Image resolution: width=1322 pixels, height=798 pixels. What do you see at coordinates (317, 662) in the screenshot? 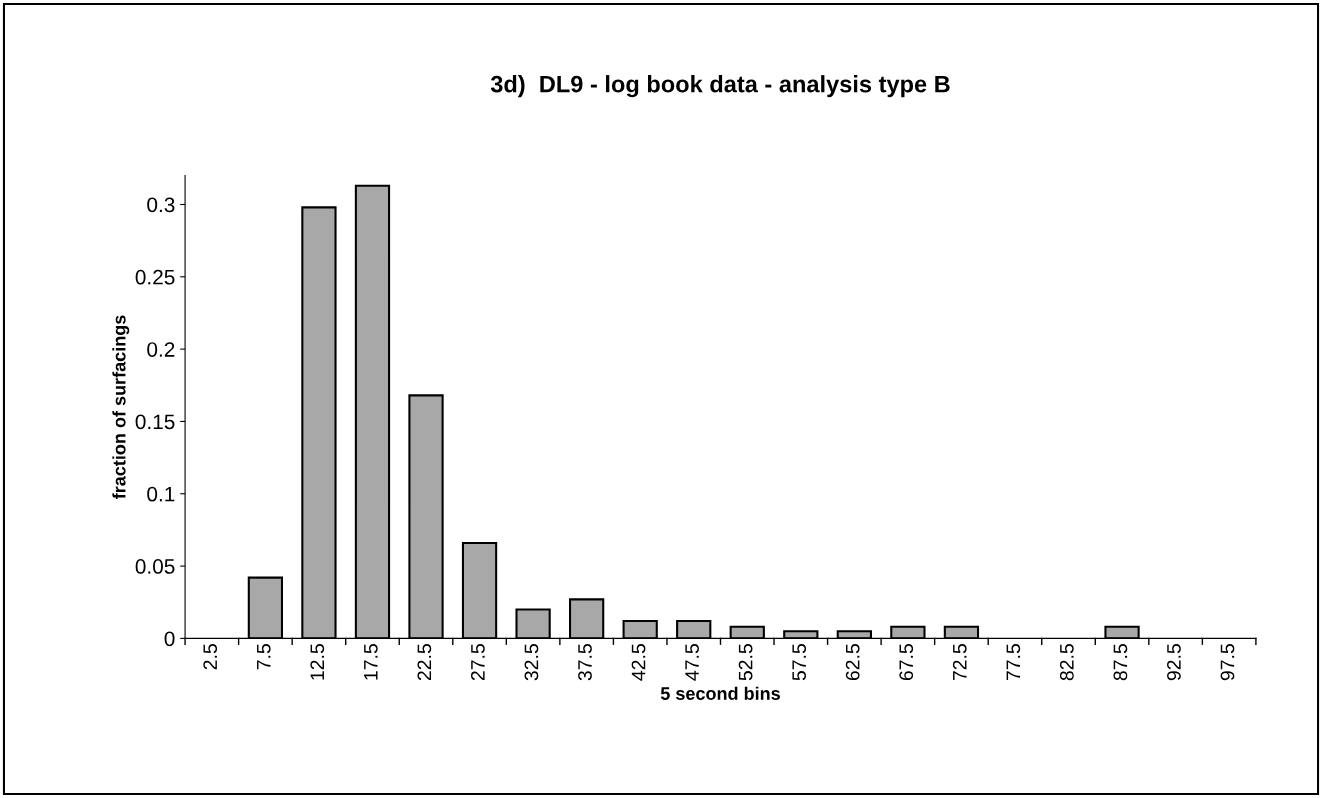
I see `x-tick-label: 12.5` at bounding box center [317, 662].